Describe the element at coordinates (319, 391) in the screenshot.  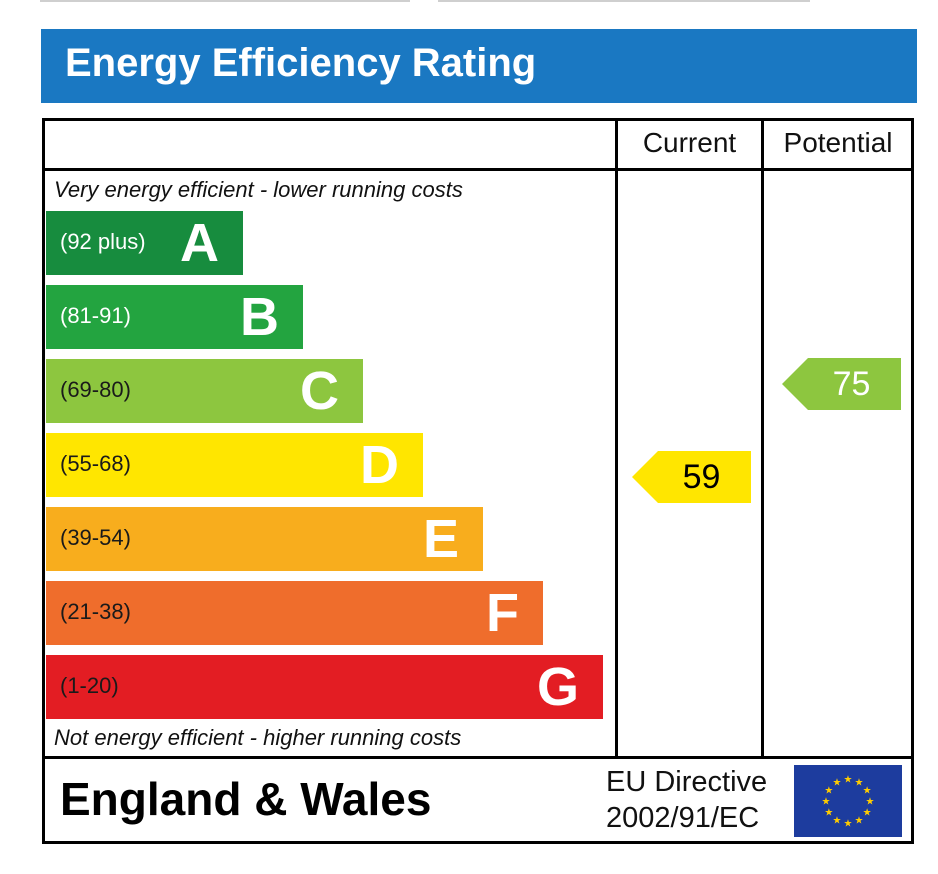
I see `band-letter: C` at that location.